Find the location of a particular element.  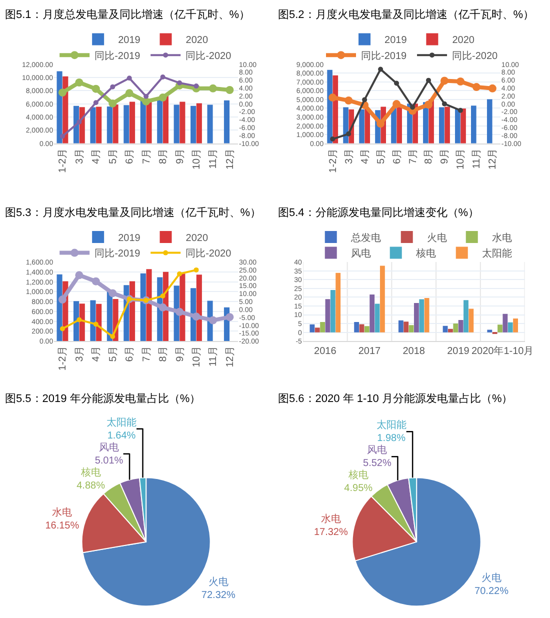

x-tick-label: 7月 is located at coordinates (146, 354).